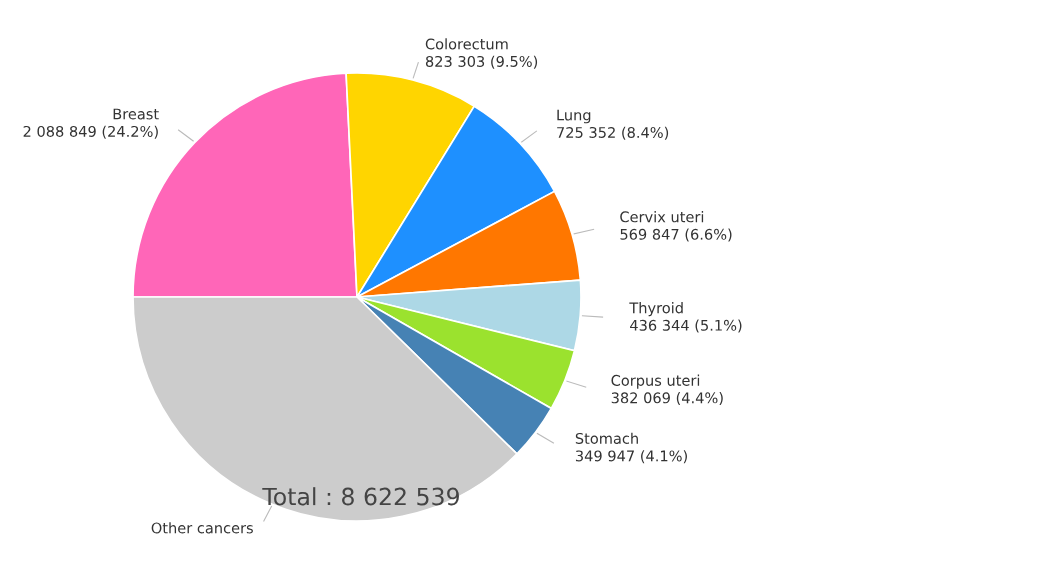 The width and height of the screenshot is (1057, 578). Describe the element at coordinates (136, 114) in the screenshot. I see `slice-label: Breast` at that location.